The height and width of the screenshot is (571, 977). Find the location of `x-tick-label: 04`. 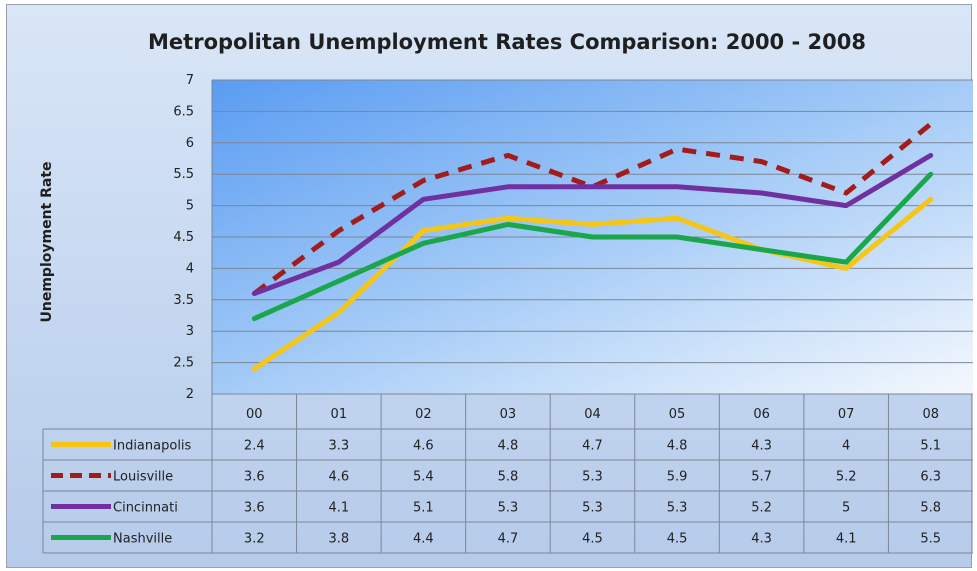

x-tick-label: 04 is located at coordinates (592, 414).